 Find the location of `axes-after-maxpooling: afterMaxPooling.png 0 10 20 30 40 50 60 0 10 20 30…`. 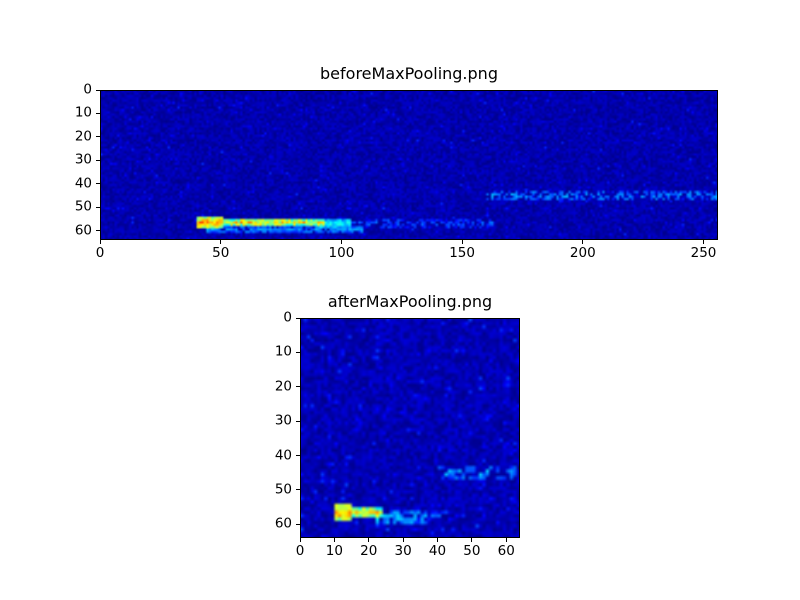

axes-after-maxpooling: afterMaxPooling.png 0 10 20 30 40 50 60 0 10 20 30… is located at coordinates (397, 425).